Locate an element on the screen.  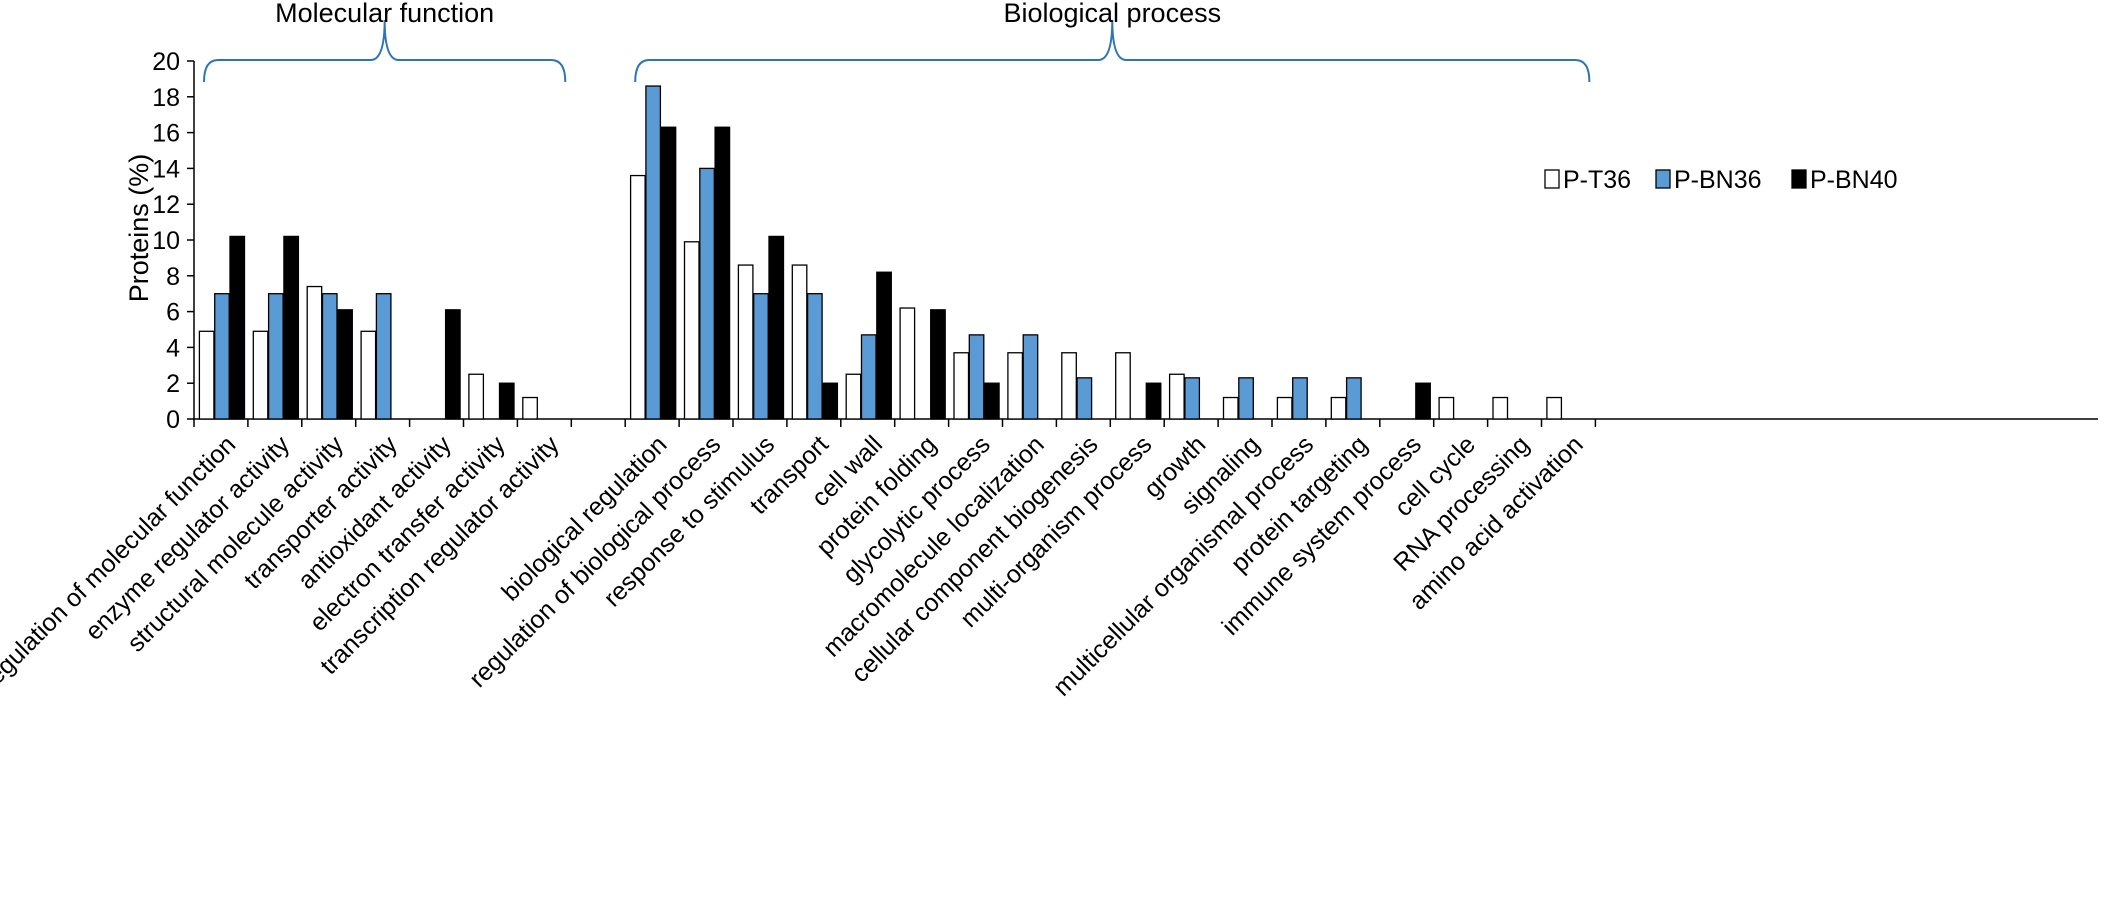
y-tick-label: 6 is located at coordinates (173, 313).